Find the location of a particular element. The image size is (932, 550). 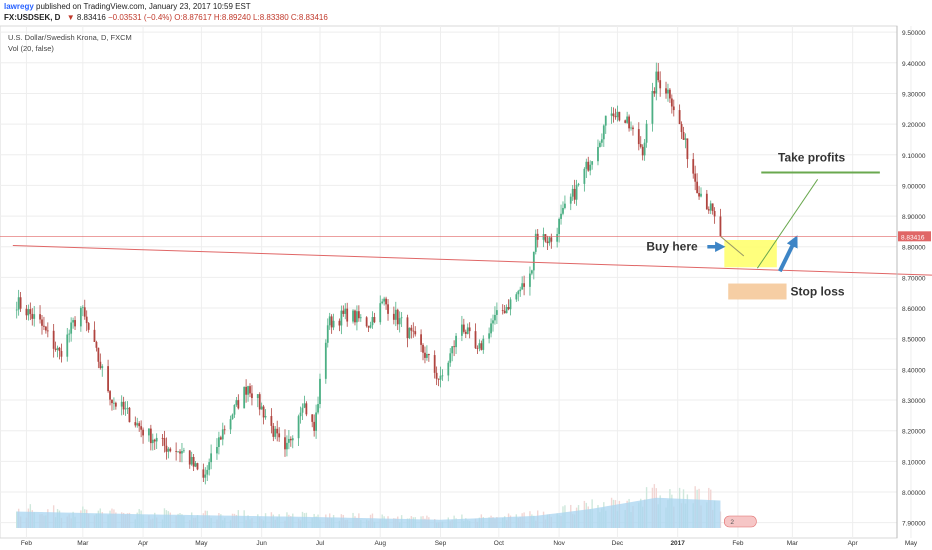

time-tick-label: Feb is located at coordinates (27, 543).